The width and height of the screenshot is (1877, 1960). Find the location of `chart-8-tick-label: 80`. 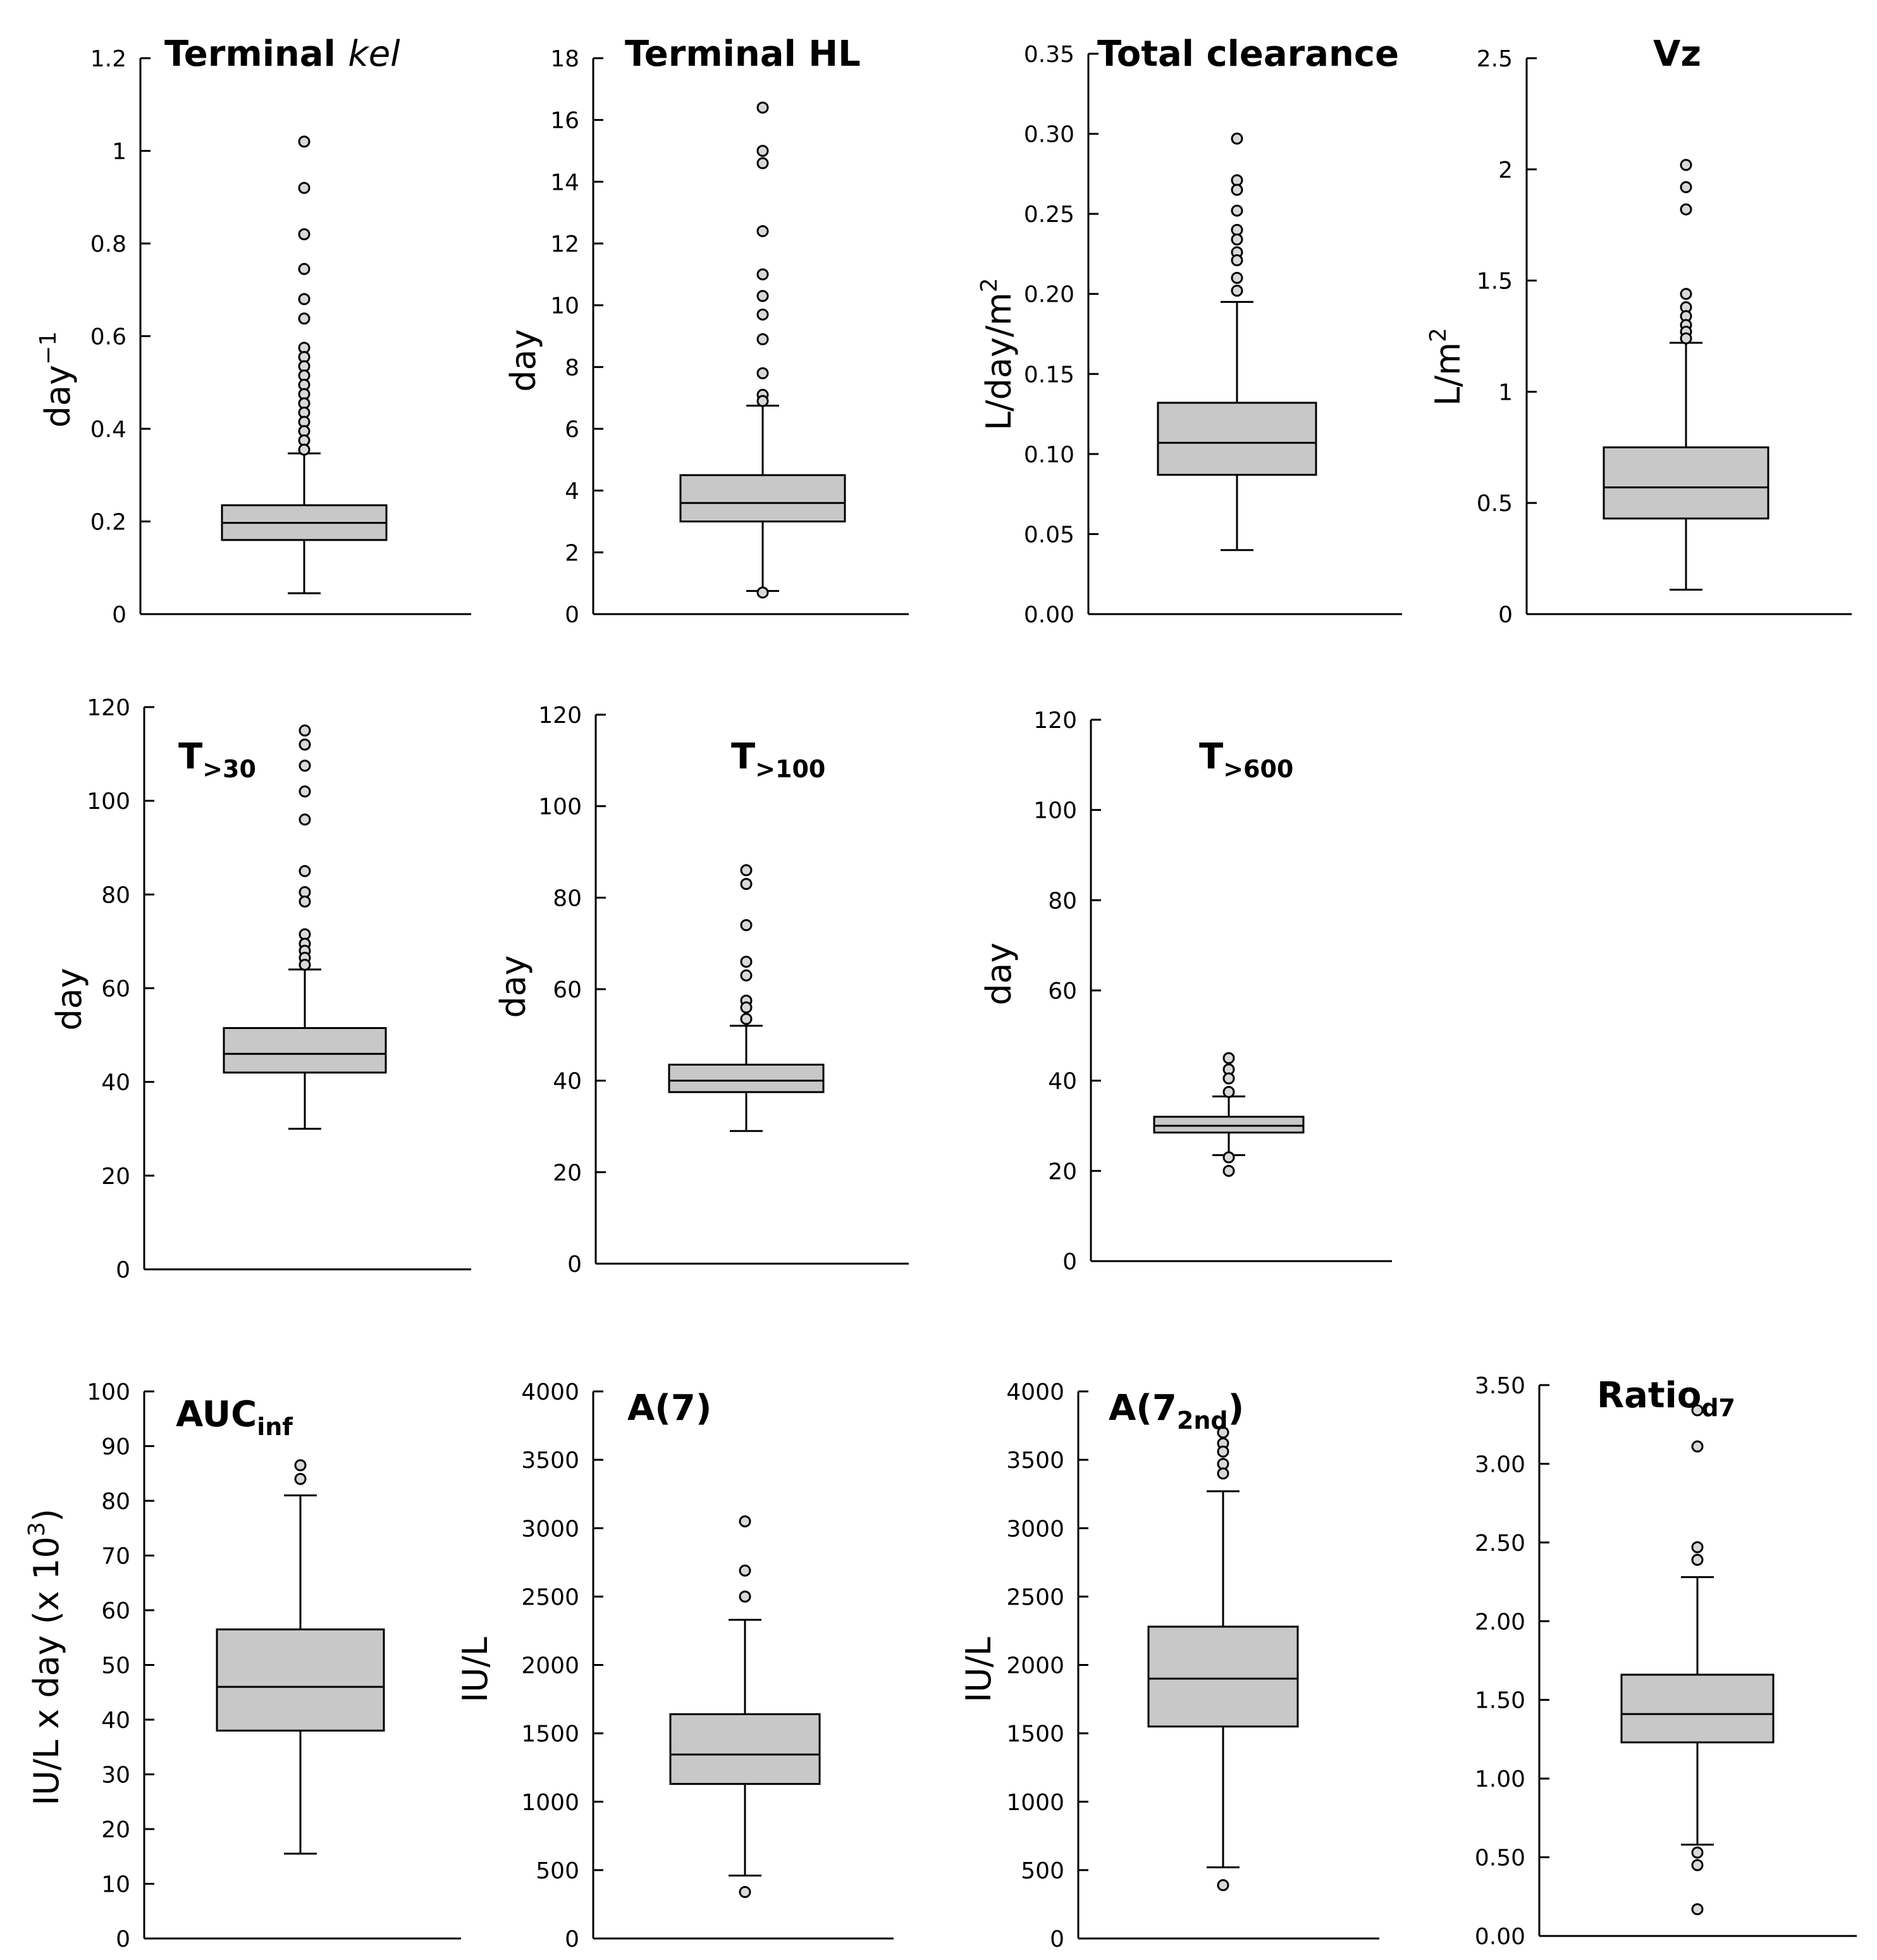

chart-8-tick-label: 80 is located at coordinates (115, 1502).